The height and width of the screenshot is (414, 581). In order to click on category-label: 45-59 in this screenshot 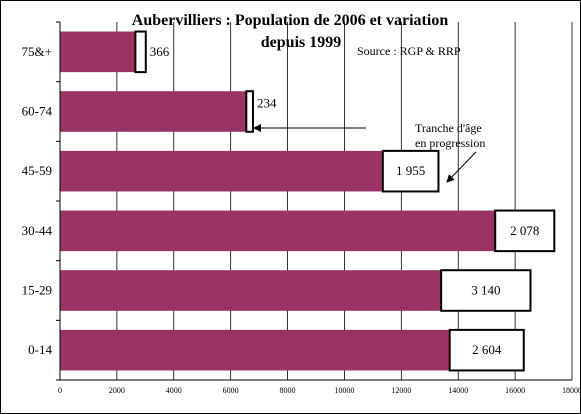, I will do `click(37, 170)`.